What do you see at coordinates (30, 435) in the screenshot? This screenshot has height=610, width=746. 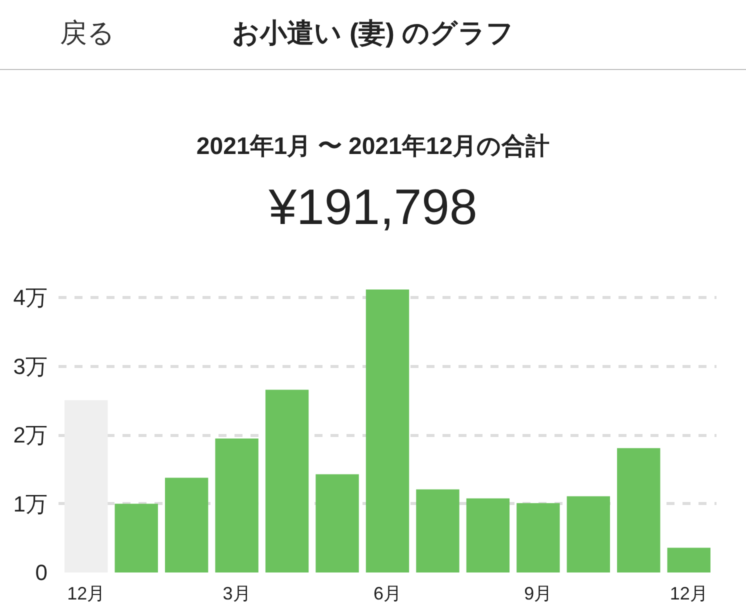 I see `y-tick-label: 2万` at bounding box center [30, 435].